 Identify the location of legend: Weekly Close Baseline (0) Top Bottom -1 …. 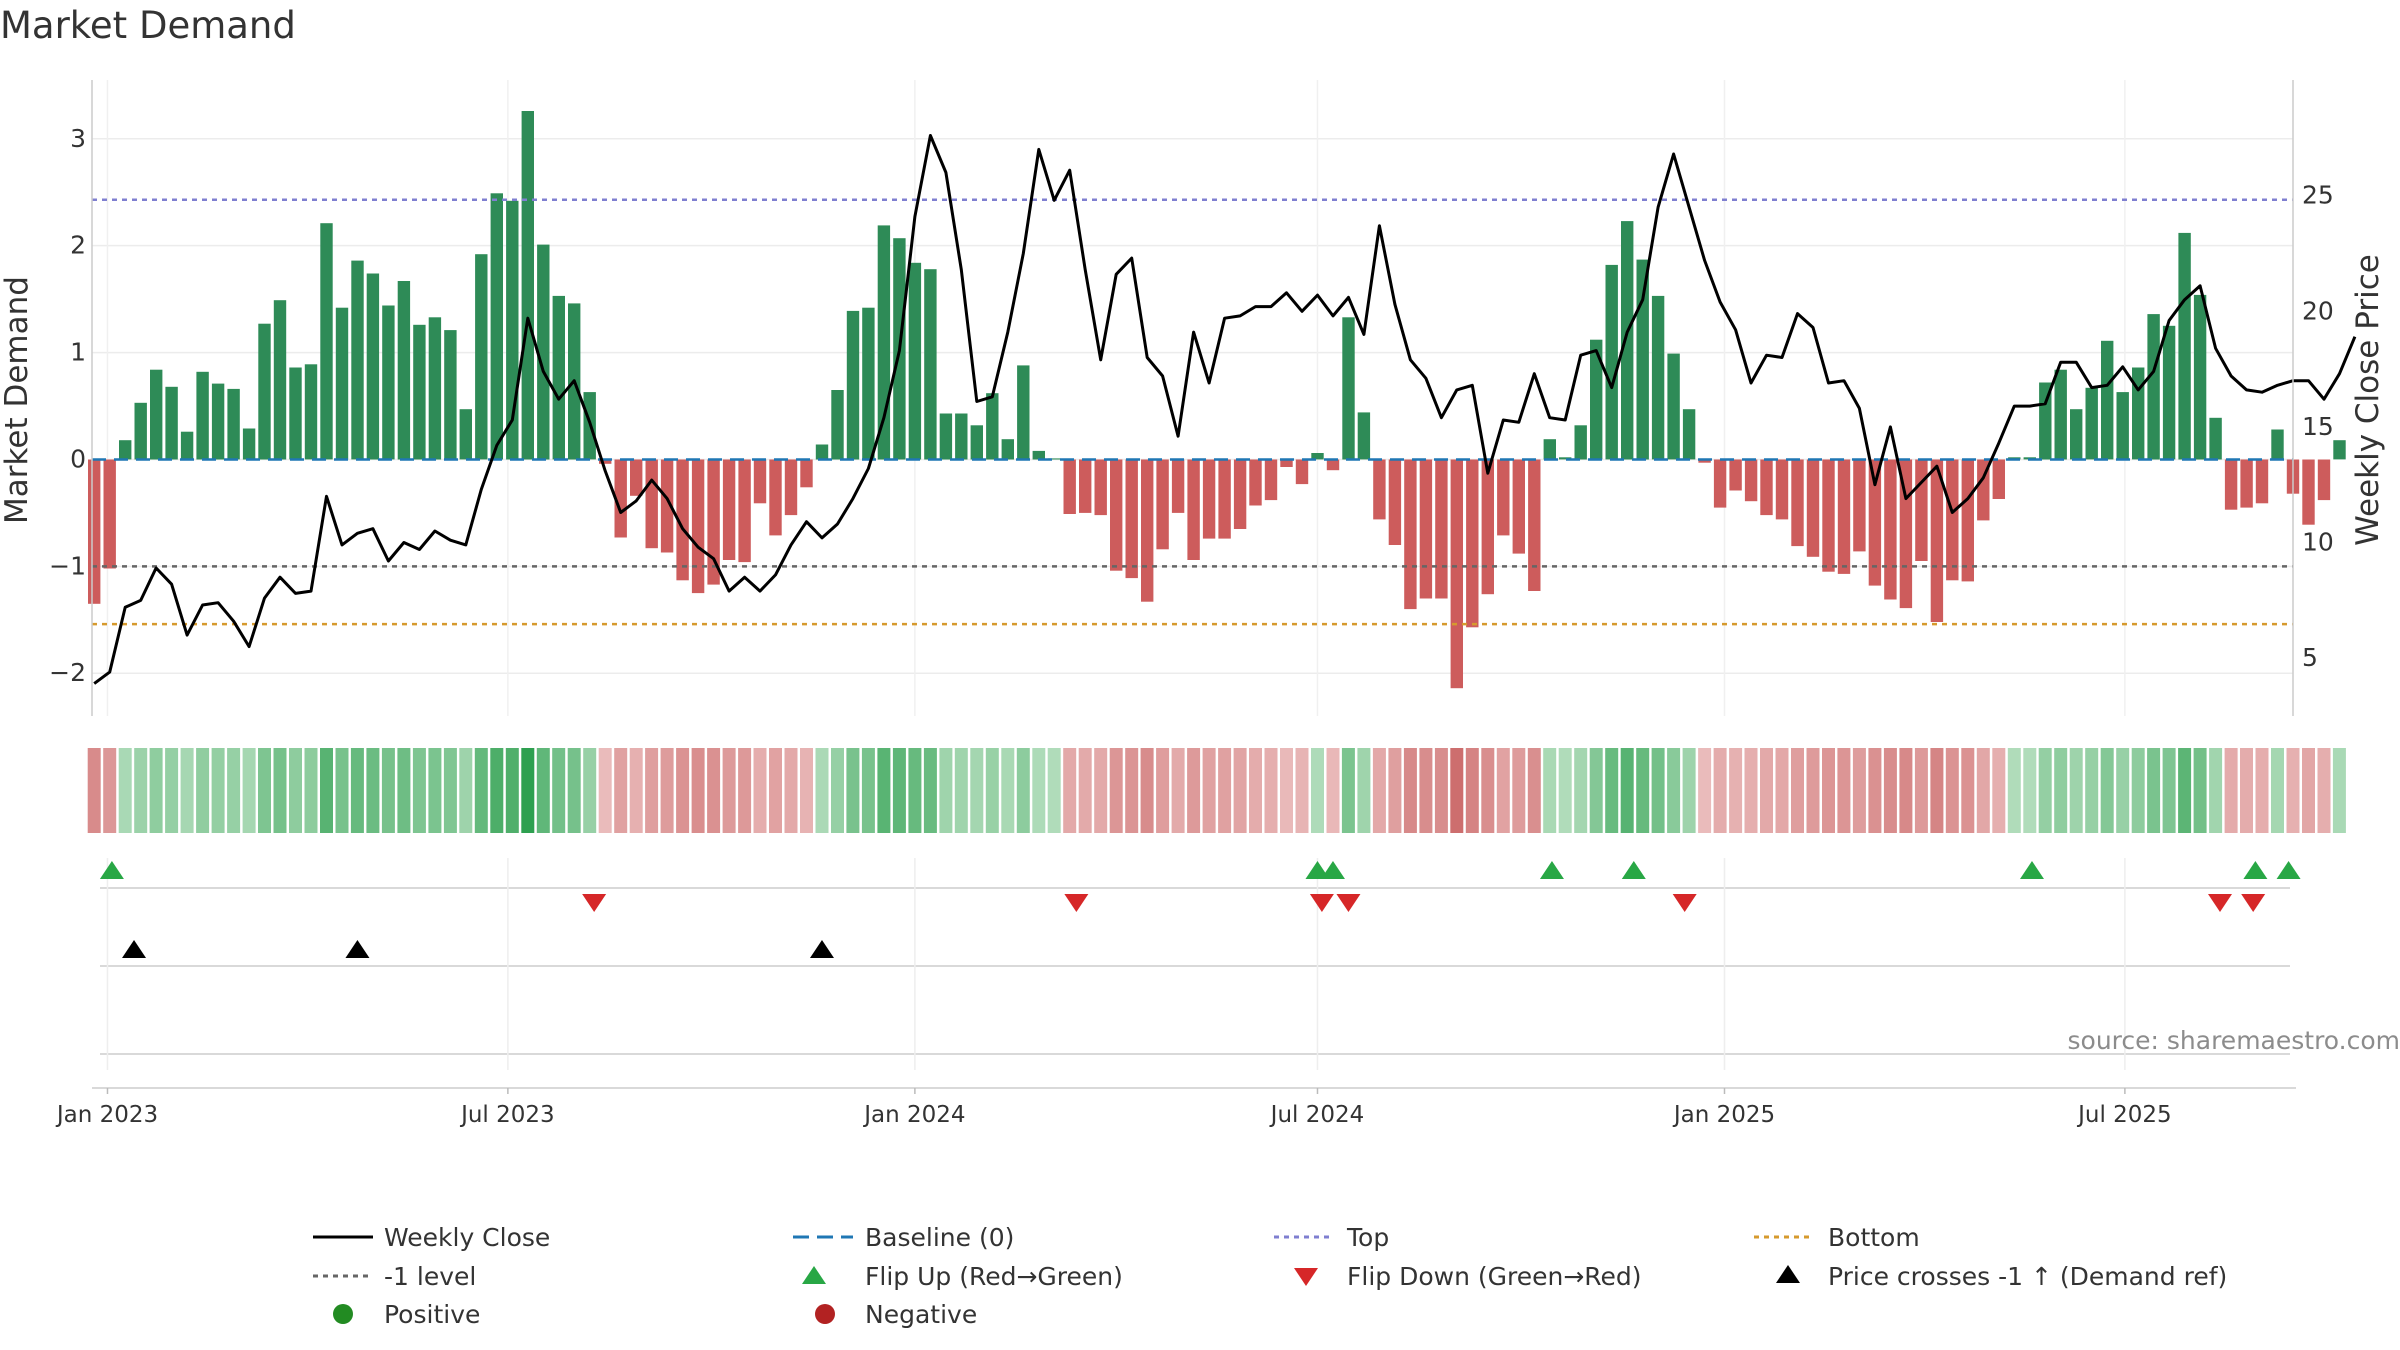
(1270, 1276).